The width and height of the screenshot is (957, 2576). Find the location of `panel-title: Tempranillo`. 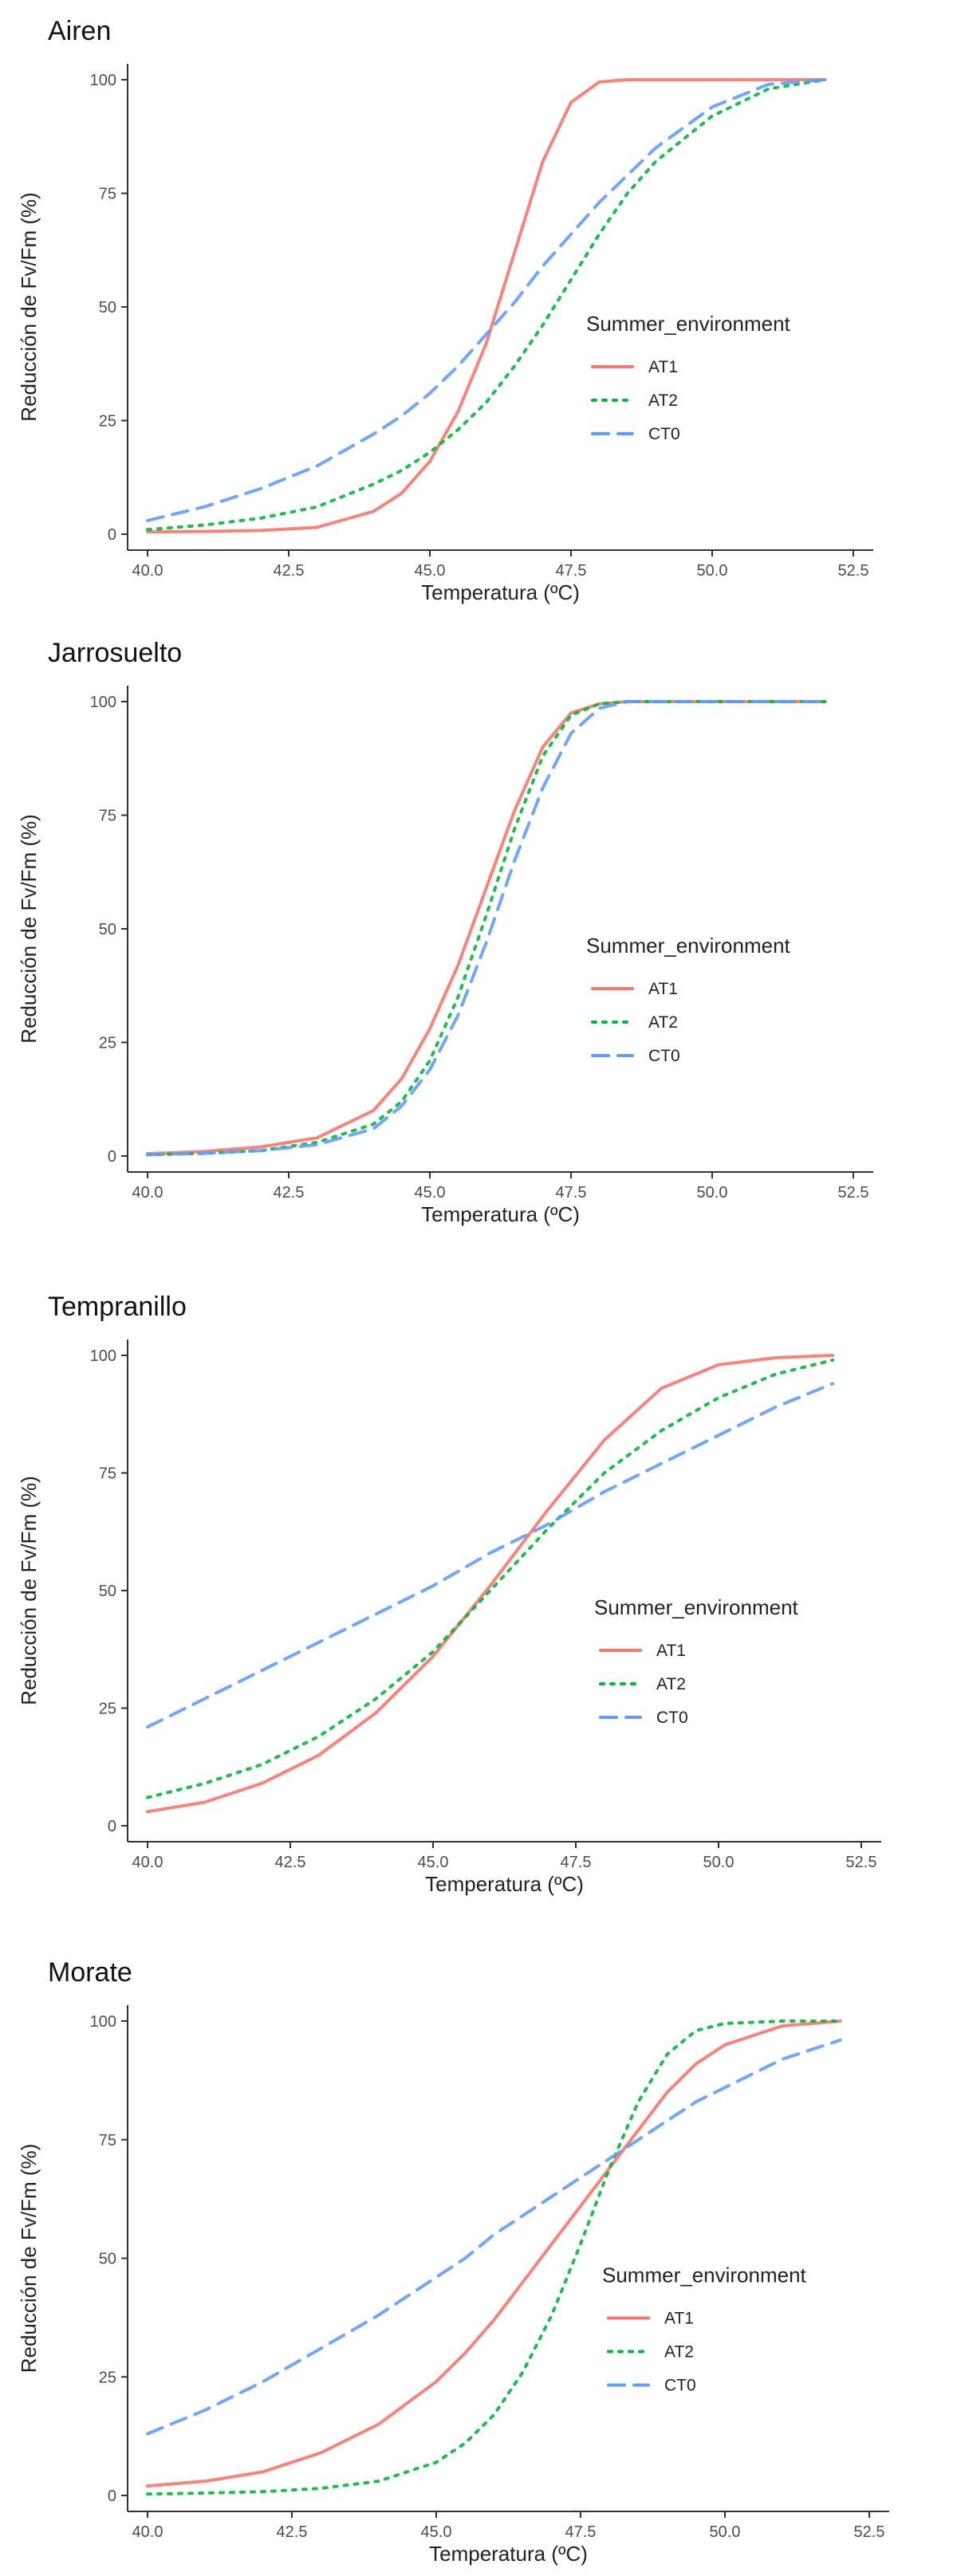

panel-title: Tempranillo is located at coordinates (117, 1307).